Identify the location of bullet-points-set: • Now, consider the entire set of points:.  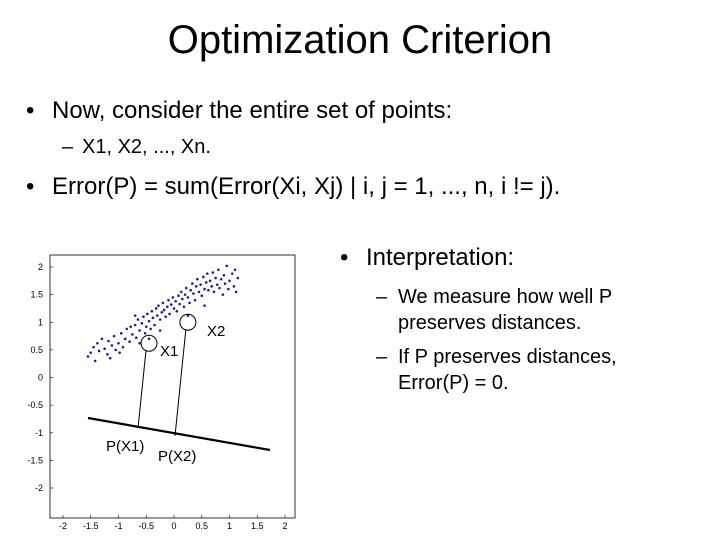
(239, 111).